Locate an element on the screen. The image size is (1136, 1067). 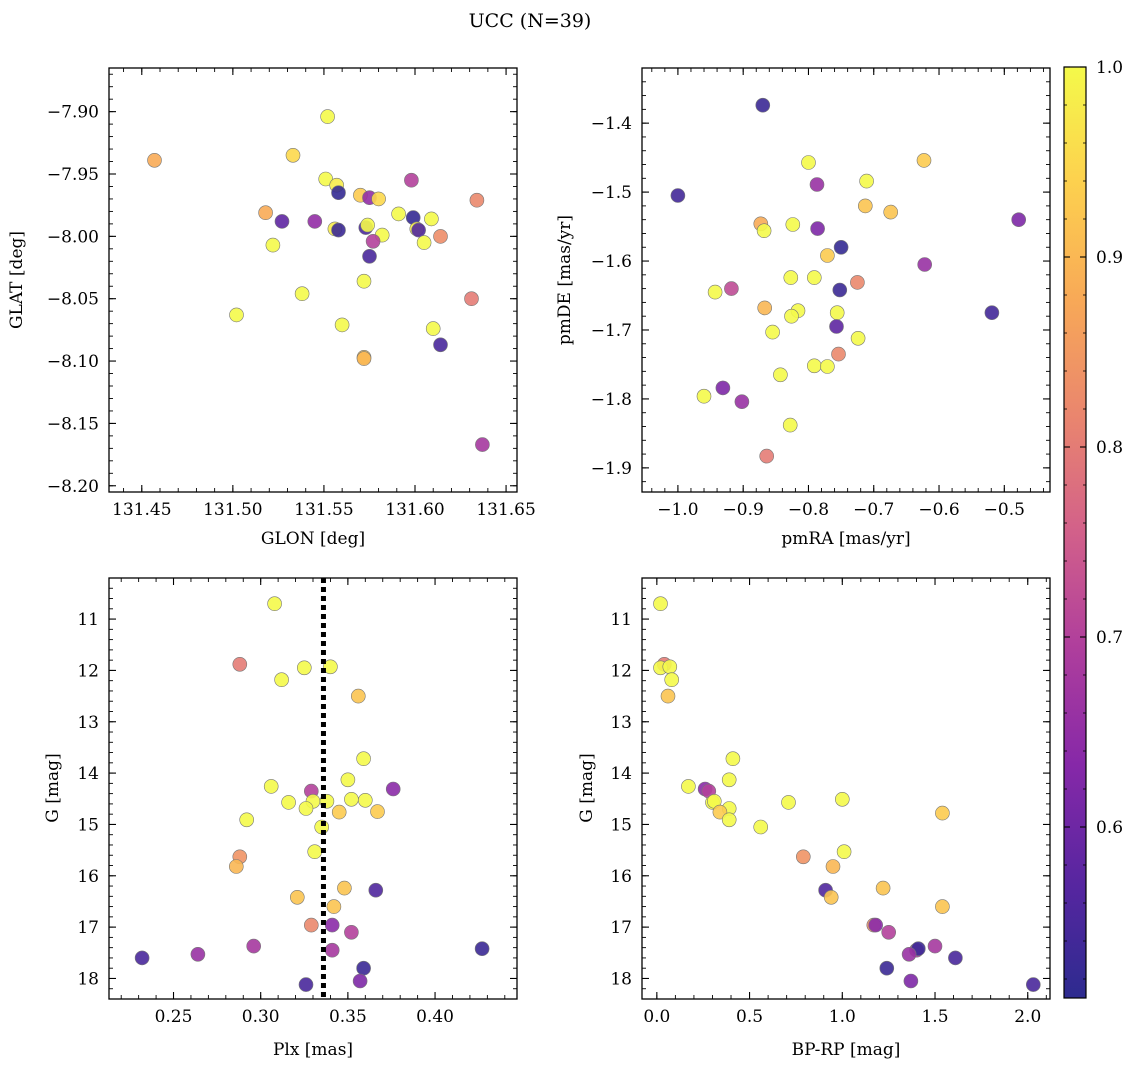
y-tick-label: 11 is located at coordinates (88, 620).